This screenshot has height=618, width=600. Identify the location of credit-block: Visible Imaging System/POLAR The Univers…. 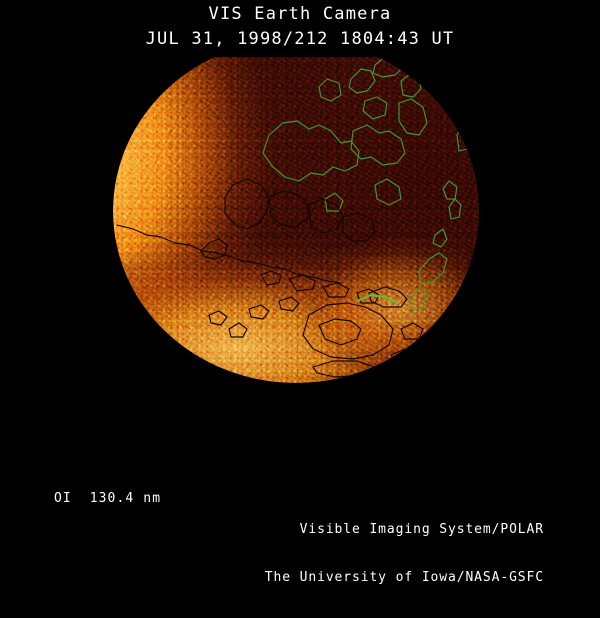
(404, 554).